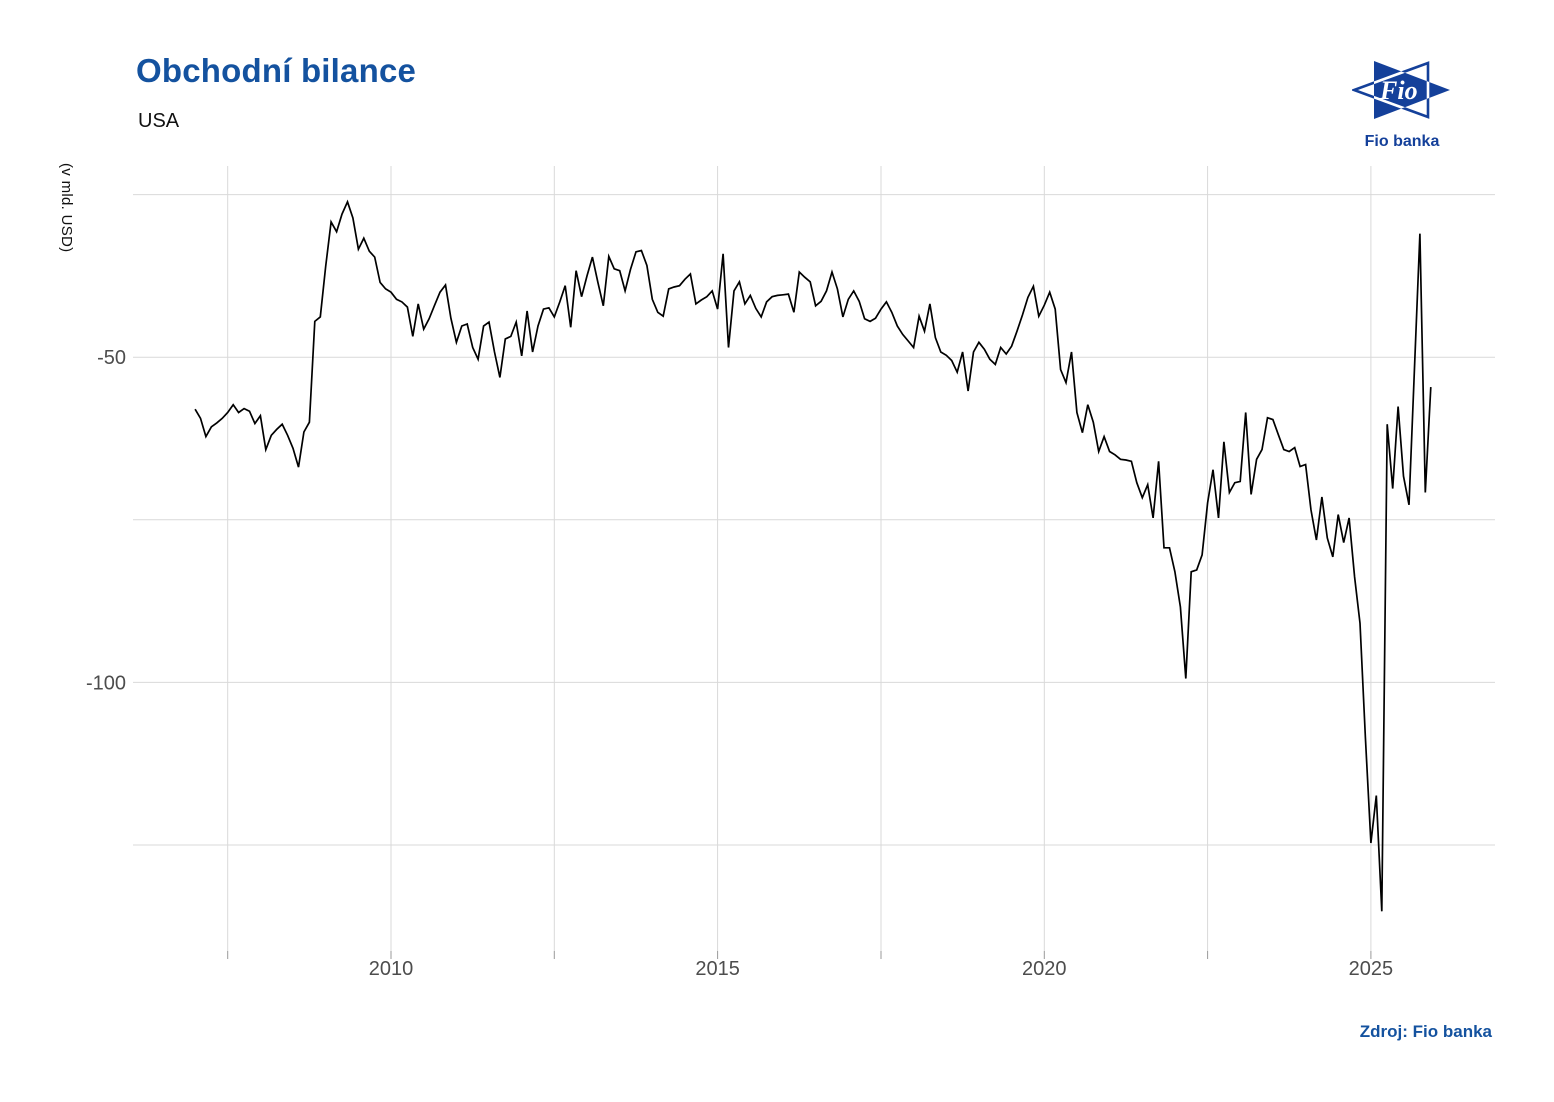  What do you see at coordinates (106, 683) in the screenshot?
I see `y-axis-tick-label: -100` at bounding box center [106, 683].